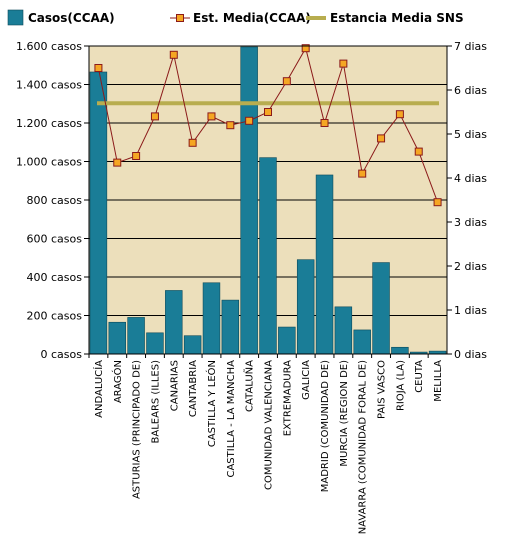 The image size is (511, 551). What do you see at coordinates (55, 200) in the screenshot?
I see `left-tick-label: 800 casos` at bounding box center [55, 200].